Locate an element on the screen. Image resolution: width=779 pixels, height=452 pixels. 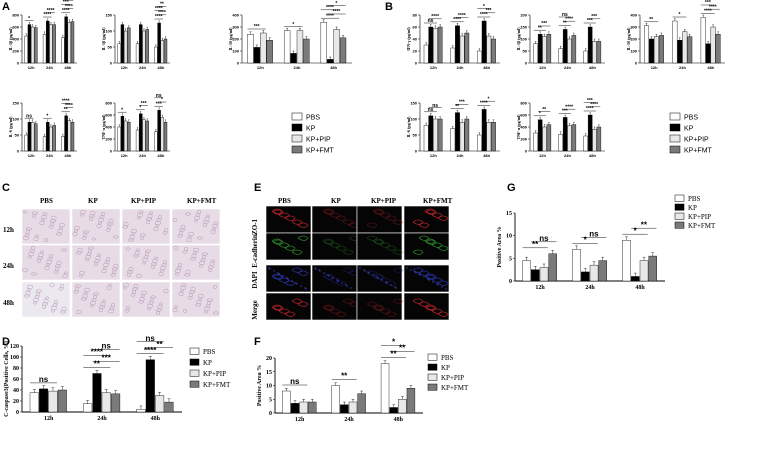
y-tick-label: 100 is located at coordinates (523, 38).